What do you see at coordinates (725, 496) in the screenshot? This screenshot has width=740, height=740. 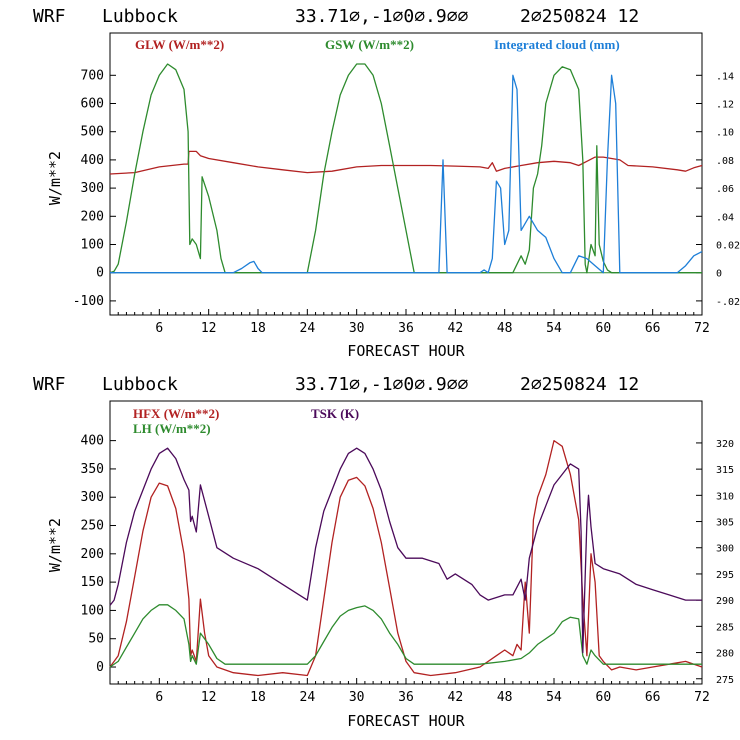 I see `panel2-y2tick-label: 310` at bounding box center [725, 496].